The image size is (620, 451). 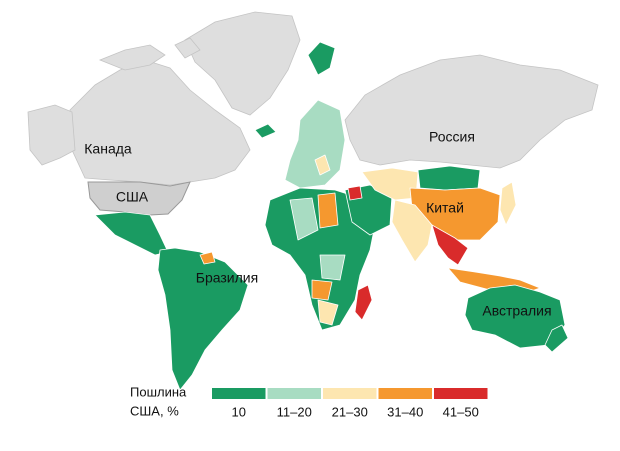 I want to click on madagascar, so click(x=363, y=302).